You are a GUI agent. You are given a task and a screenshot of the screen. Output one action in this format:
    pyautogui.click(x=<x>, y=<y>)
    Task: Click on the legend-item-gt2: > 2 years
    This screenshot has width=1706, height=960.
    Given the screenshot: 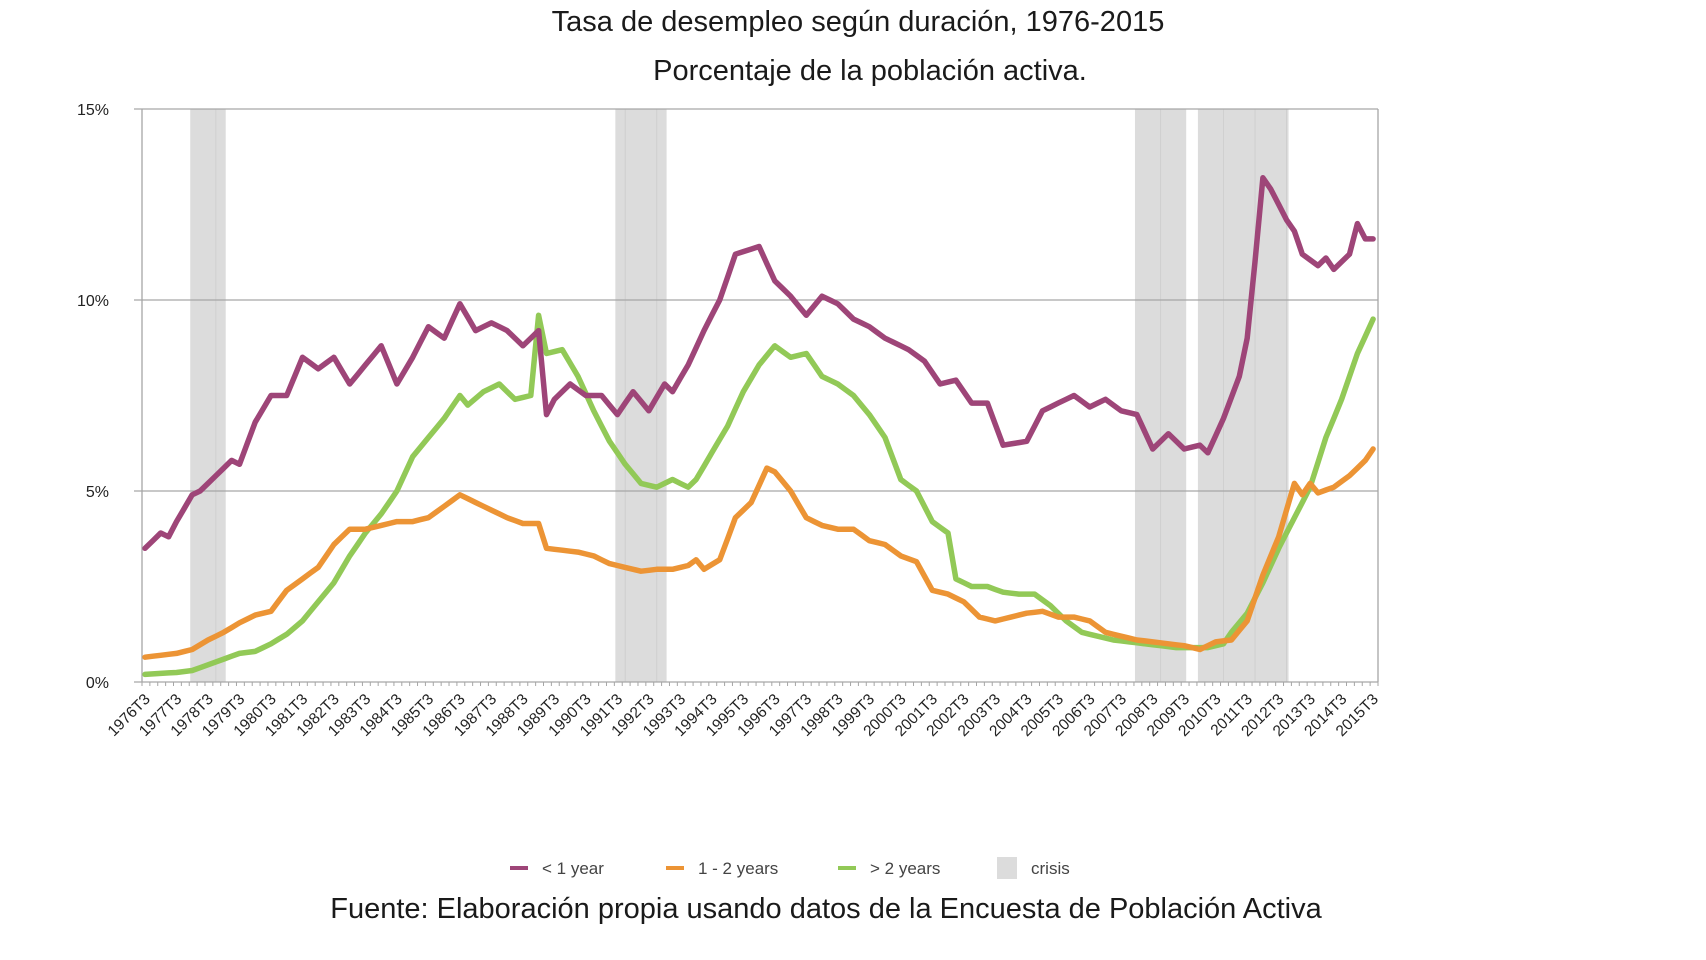 What is the action you would take?
    pyautogui.click(x=889, y=868)
    